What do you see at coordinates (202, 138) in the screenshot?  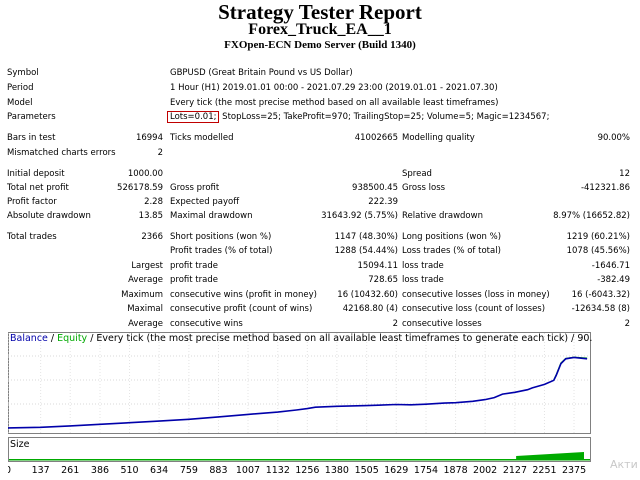 I see `ticks-label: Ticks modelled` at bounding box center [202, 138].